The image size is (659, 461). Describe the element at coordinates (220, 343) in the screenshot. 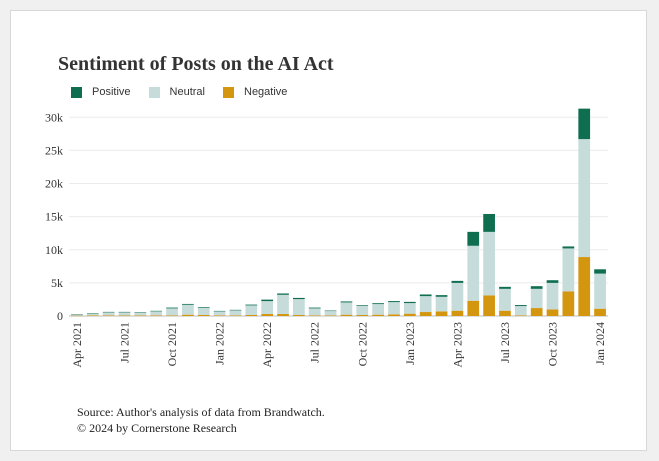

I see `x-tick-label: Jan 2022` at that location.